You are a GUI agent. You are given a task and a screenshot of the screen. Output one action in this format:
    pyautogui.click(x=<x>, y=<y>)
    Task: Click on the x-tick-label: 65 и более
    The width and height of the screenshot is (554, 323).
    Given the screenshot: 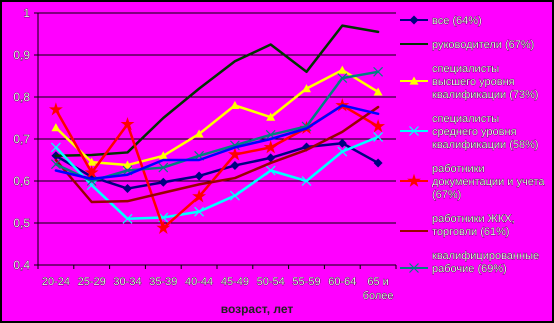 What is the action you would take?
    pyautogui.click(x=378, y=289)
    